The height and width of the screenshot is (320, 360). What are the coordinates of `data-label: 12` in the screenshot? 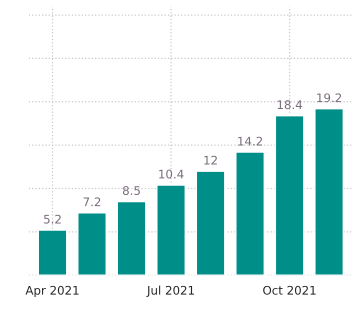 It's located at (210, 160).